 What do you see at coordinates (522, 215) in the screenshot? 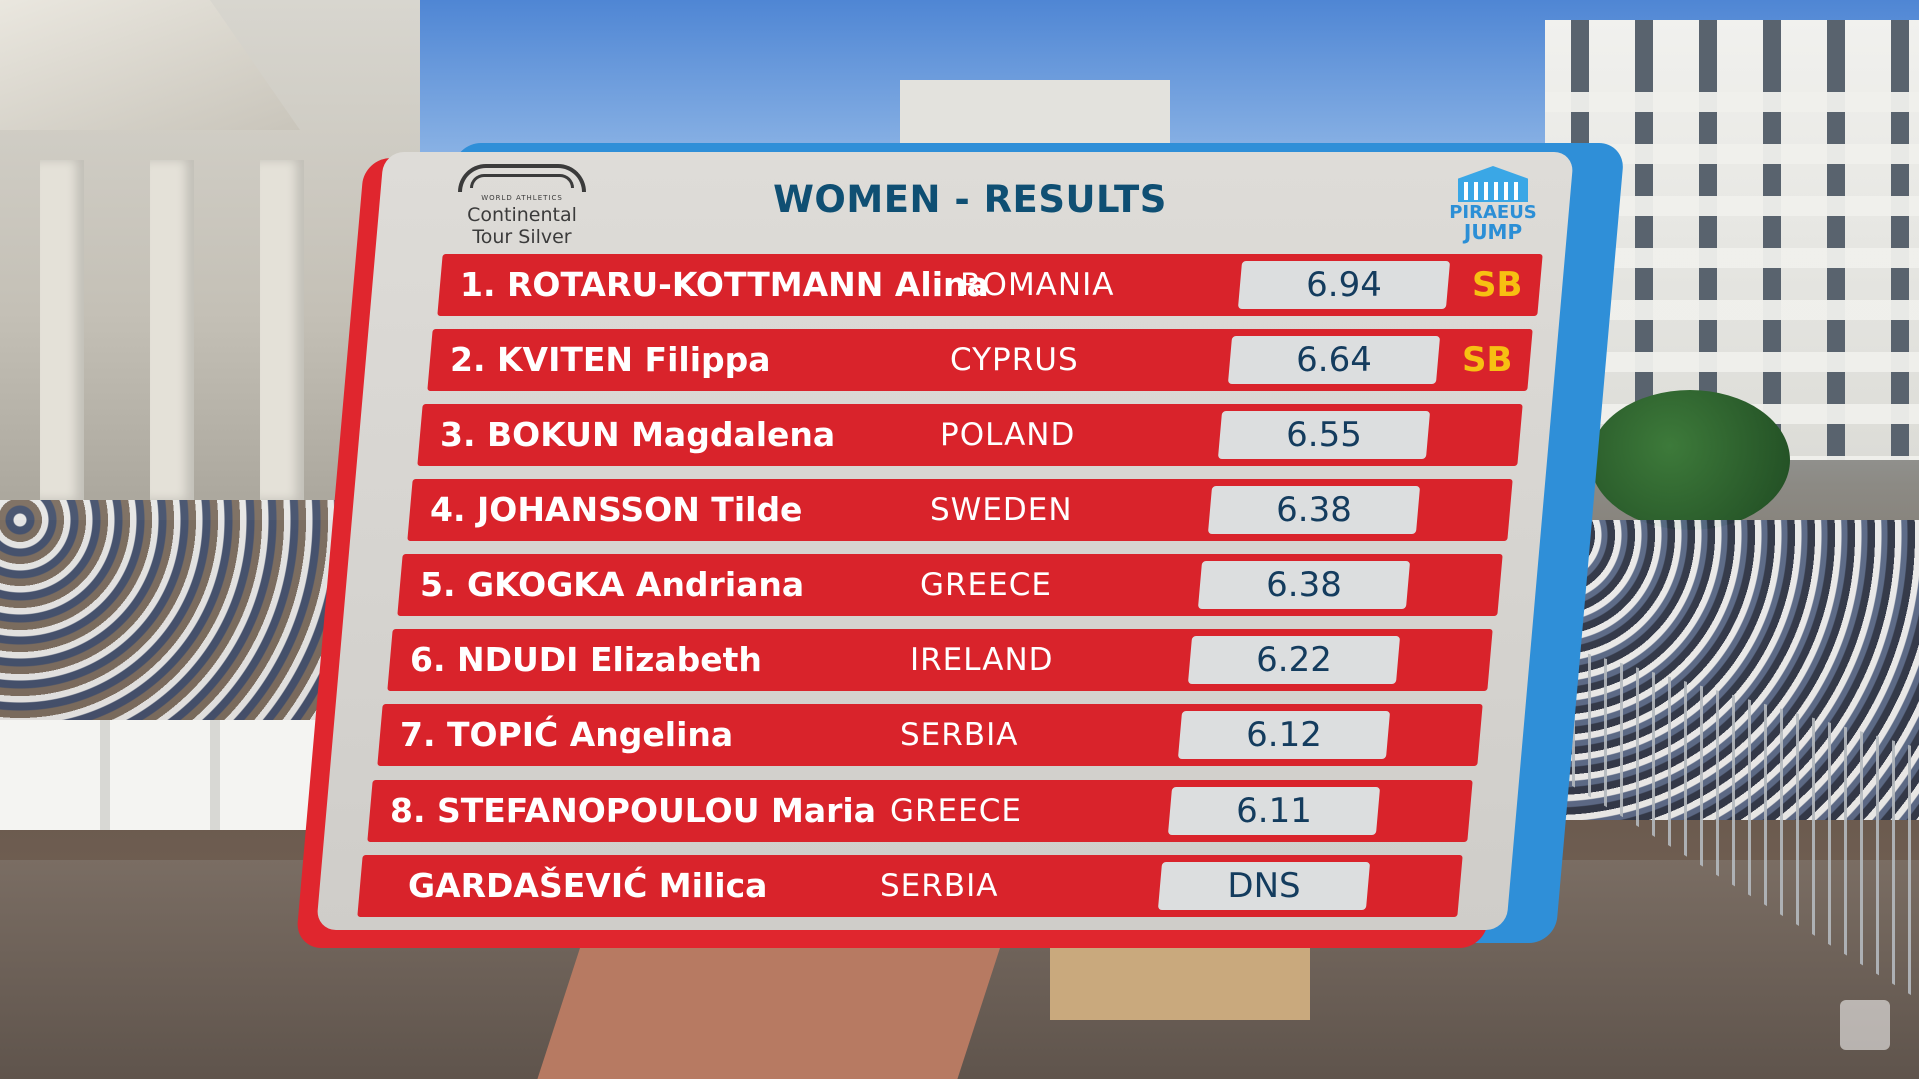
I see `tour-logo-line1: Continental` at bounding box center [522, 215].